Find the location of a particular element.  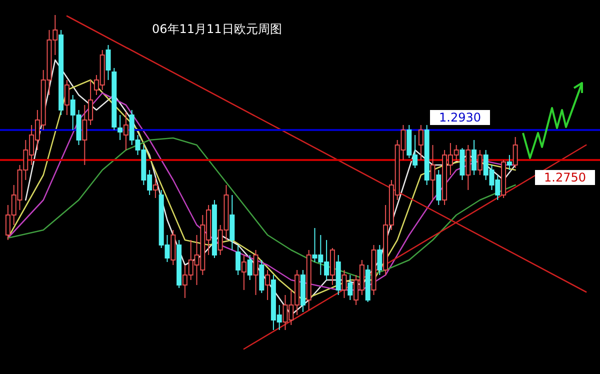

ref-line-label: 1.2930 is located at coordinates (460, 117).